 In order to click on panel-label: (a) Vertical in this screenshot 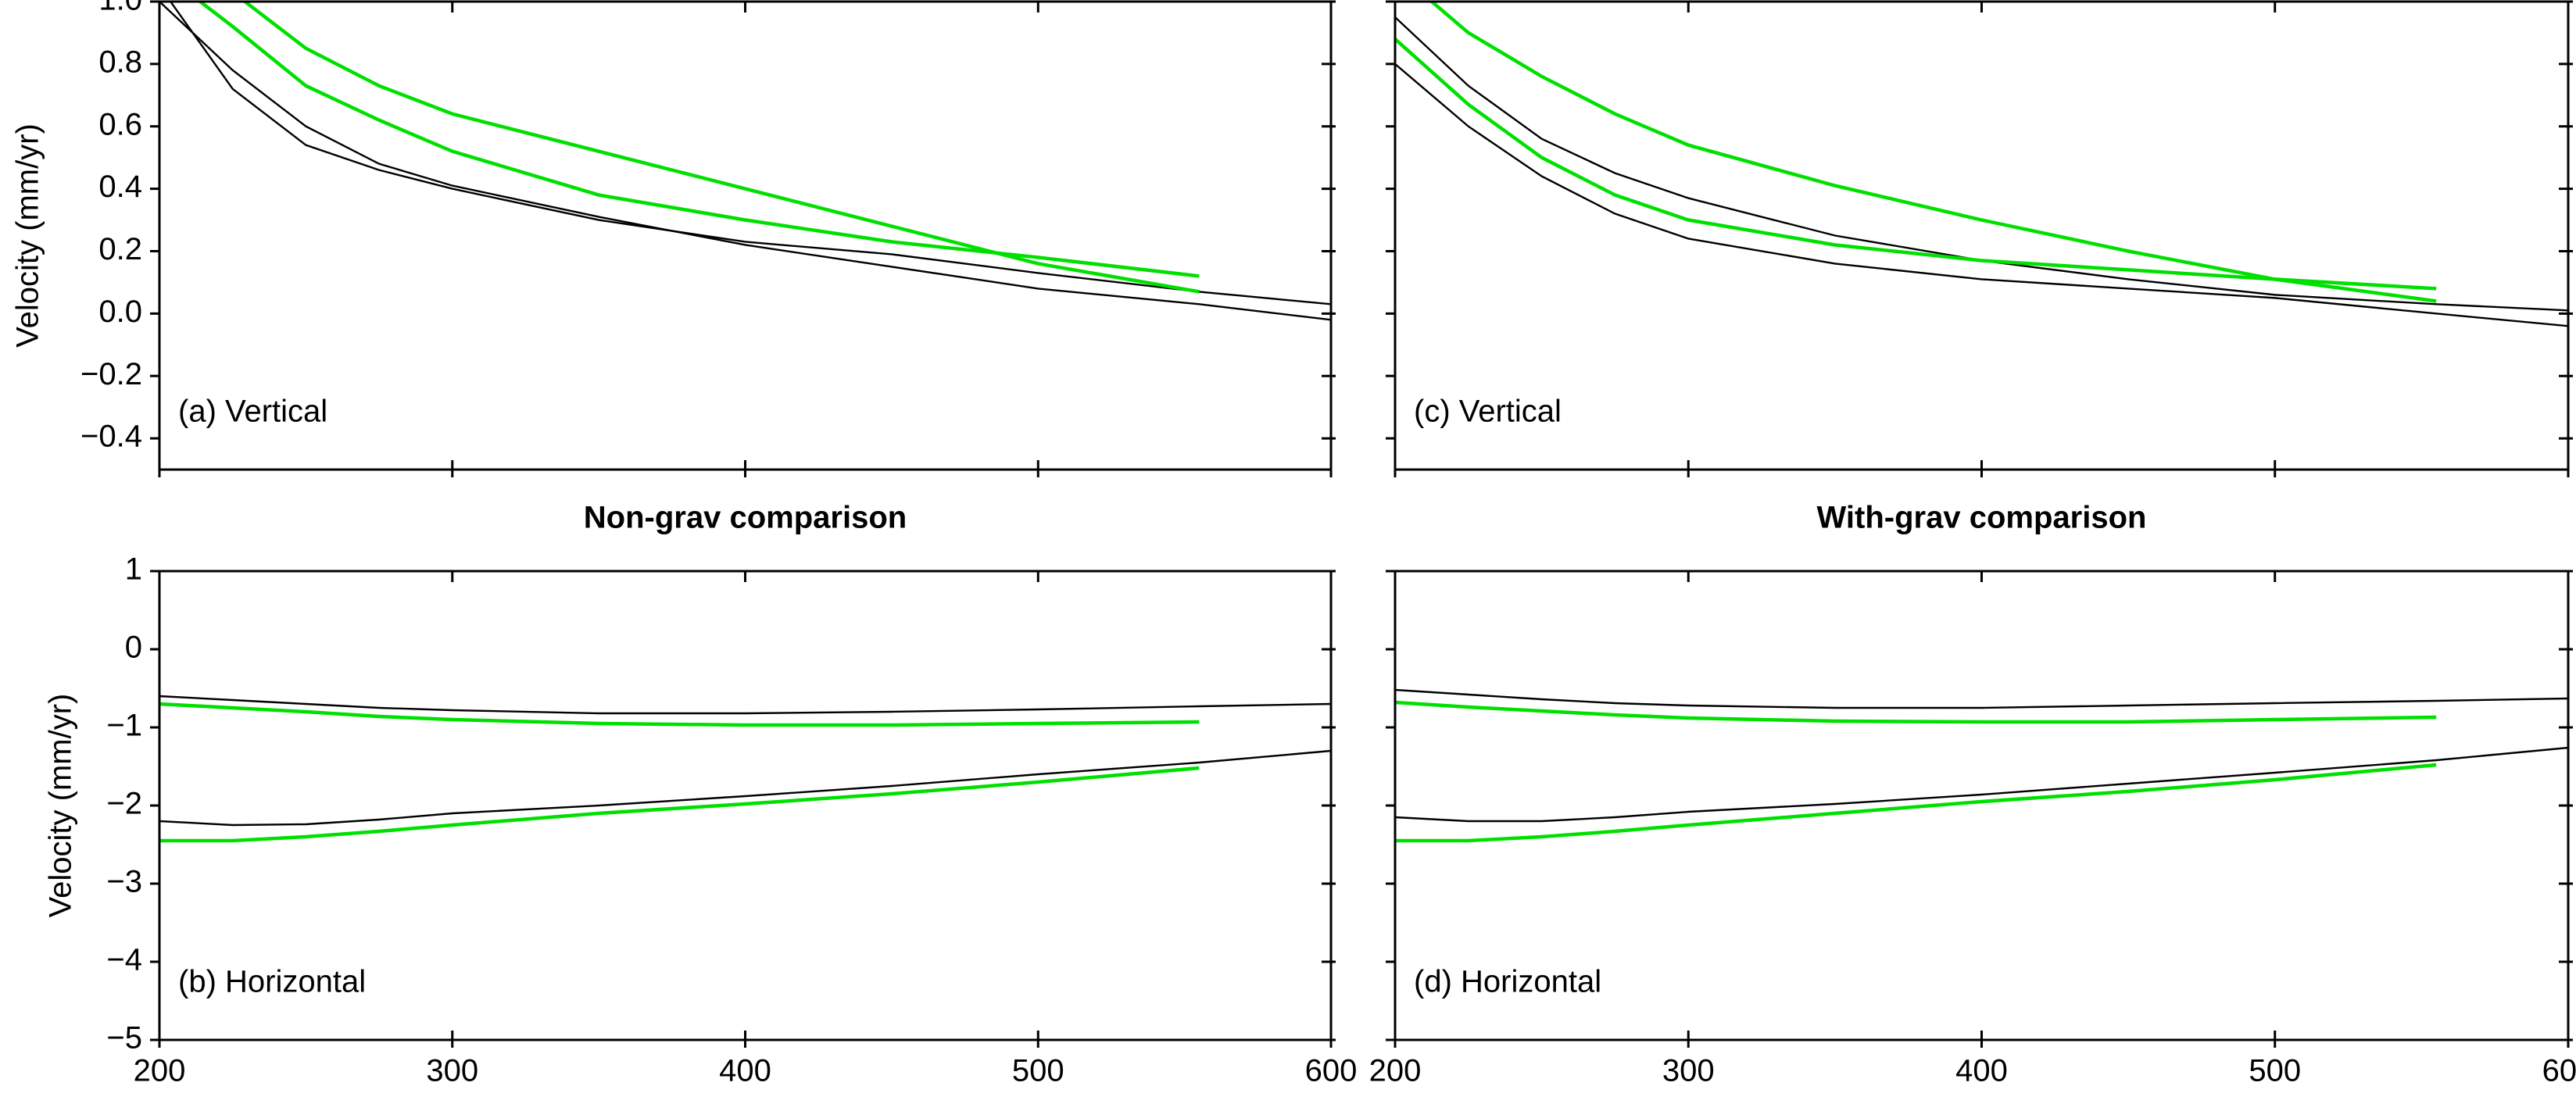, I will do `click(252, 412)`.